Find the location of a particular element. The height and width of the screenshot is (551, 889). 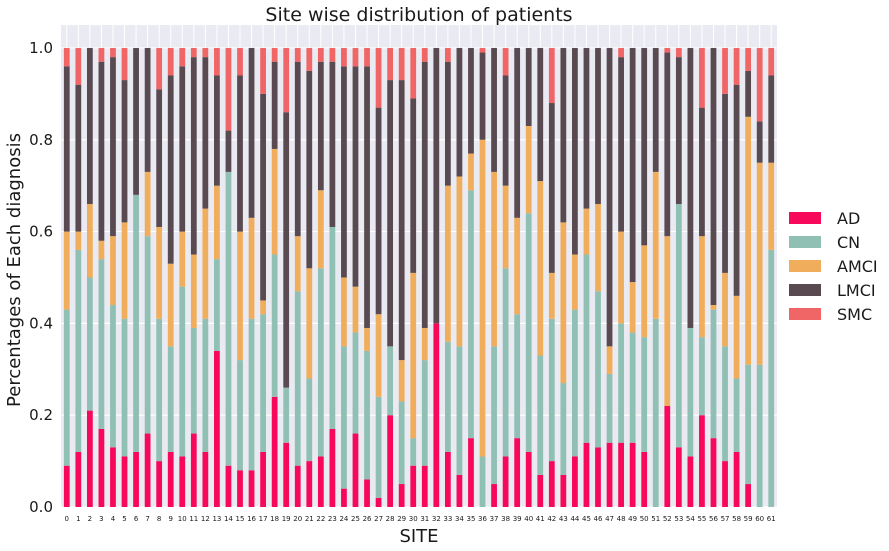

legend-swatch-cn is located at coordinates (805, 242).